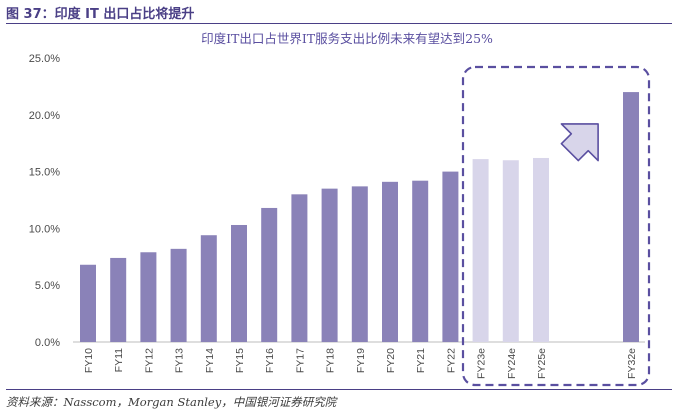  I want to click on x-tick-label: FY15, so click(240, 360).